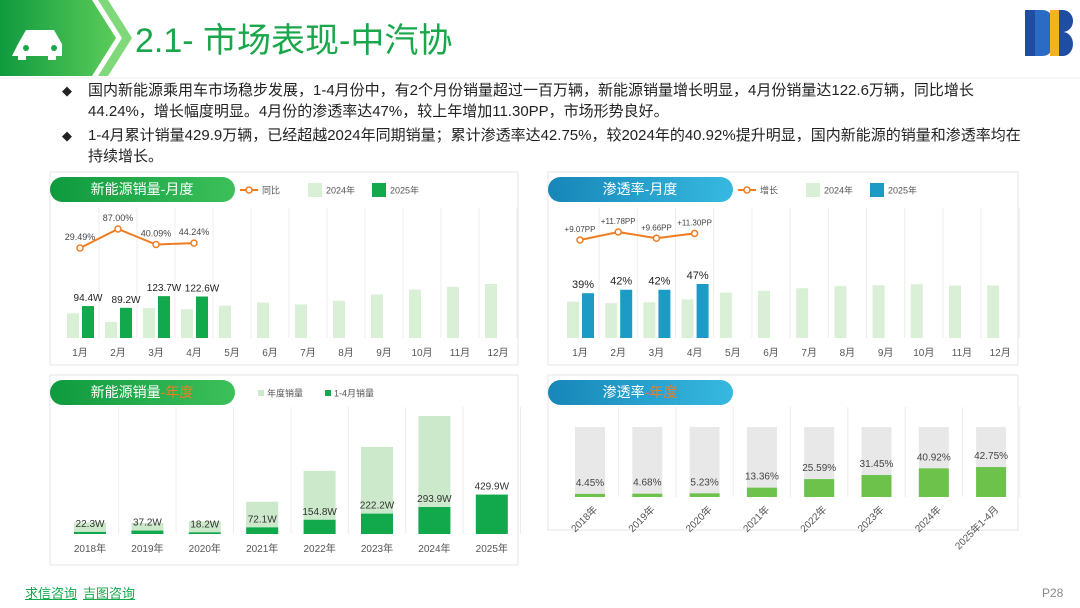  What do you see at coordinates (819, 468) in the screenshot?
I see `data-label: 25.59%` at bounding box center [819, 468].